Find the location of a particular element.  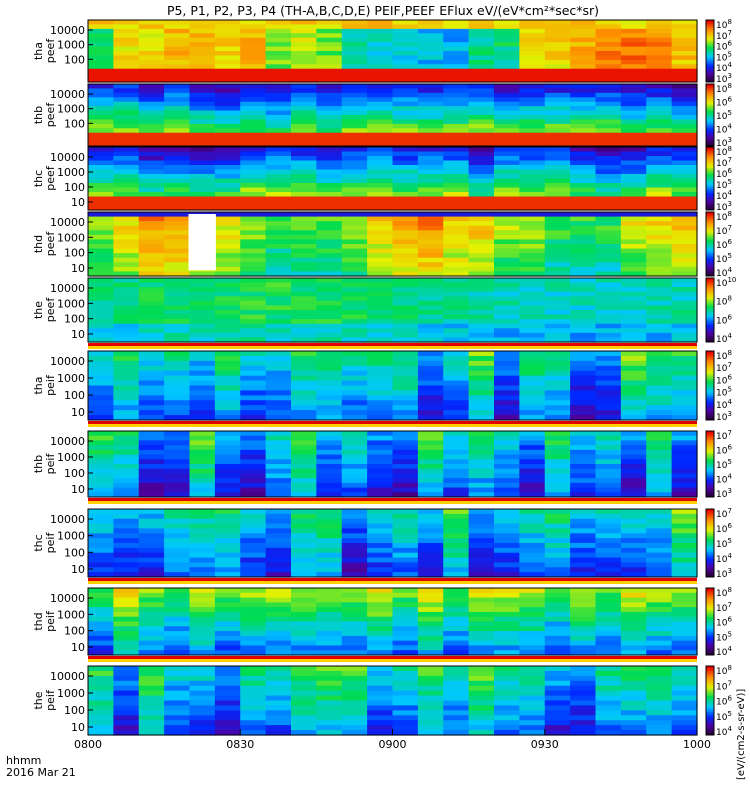

panel-probe-label: thc is located at coordinates (38, 542).